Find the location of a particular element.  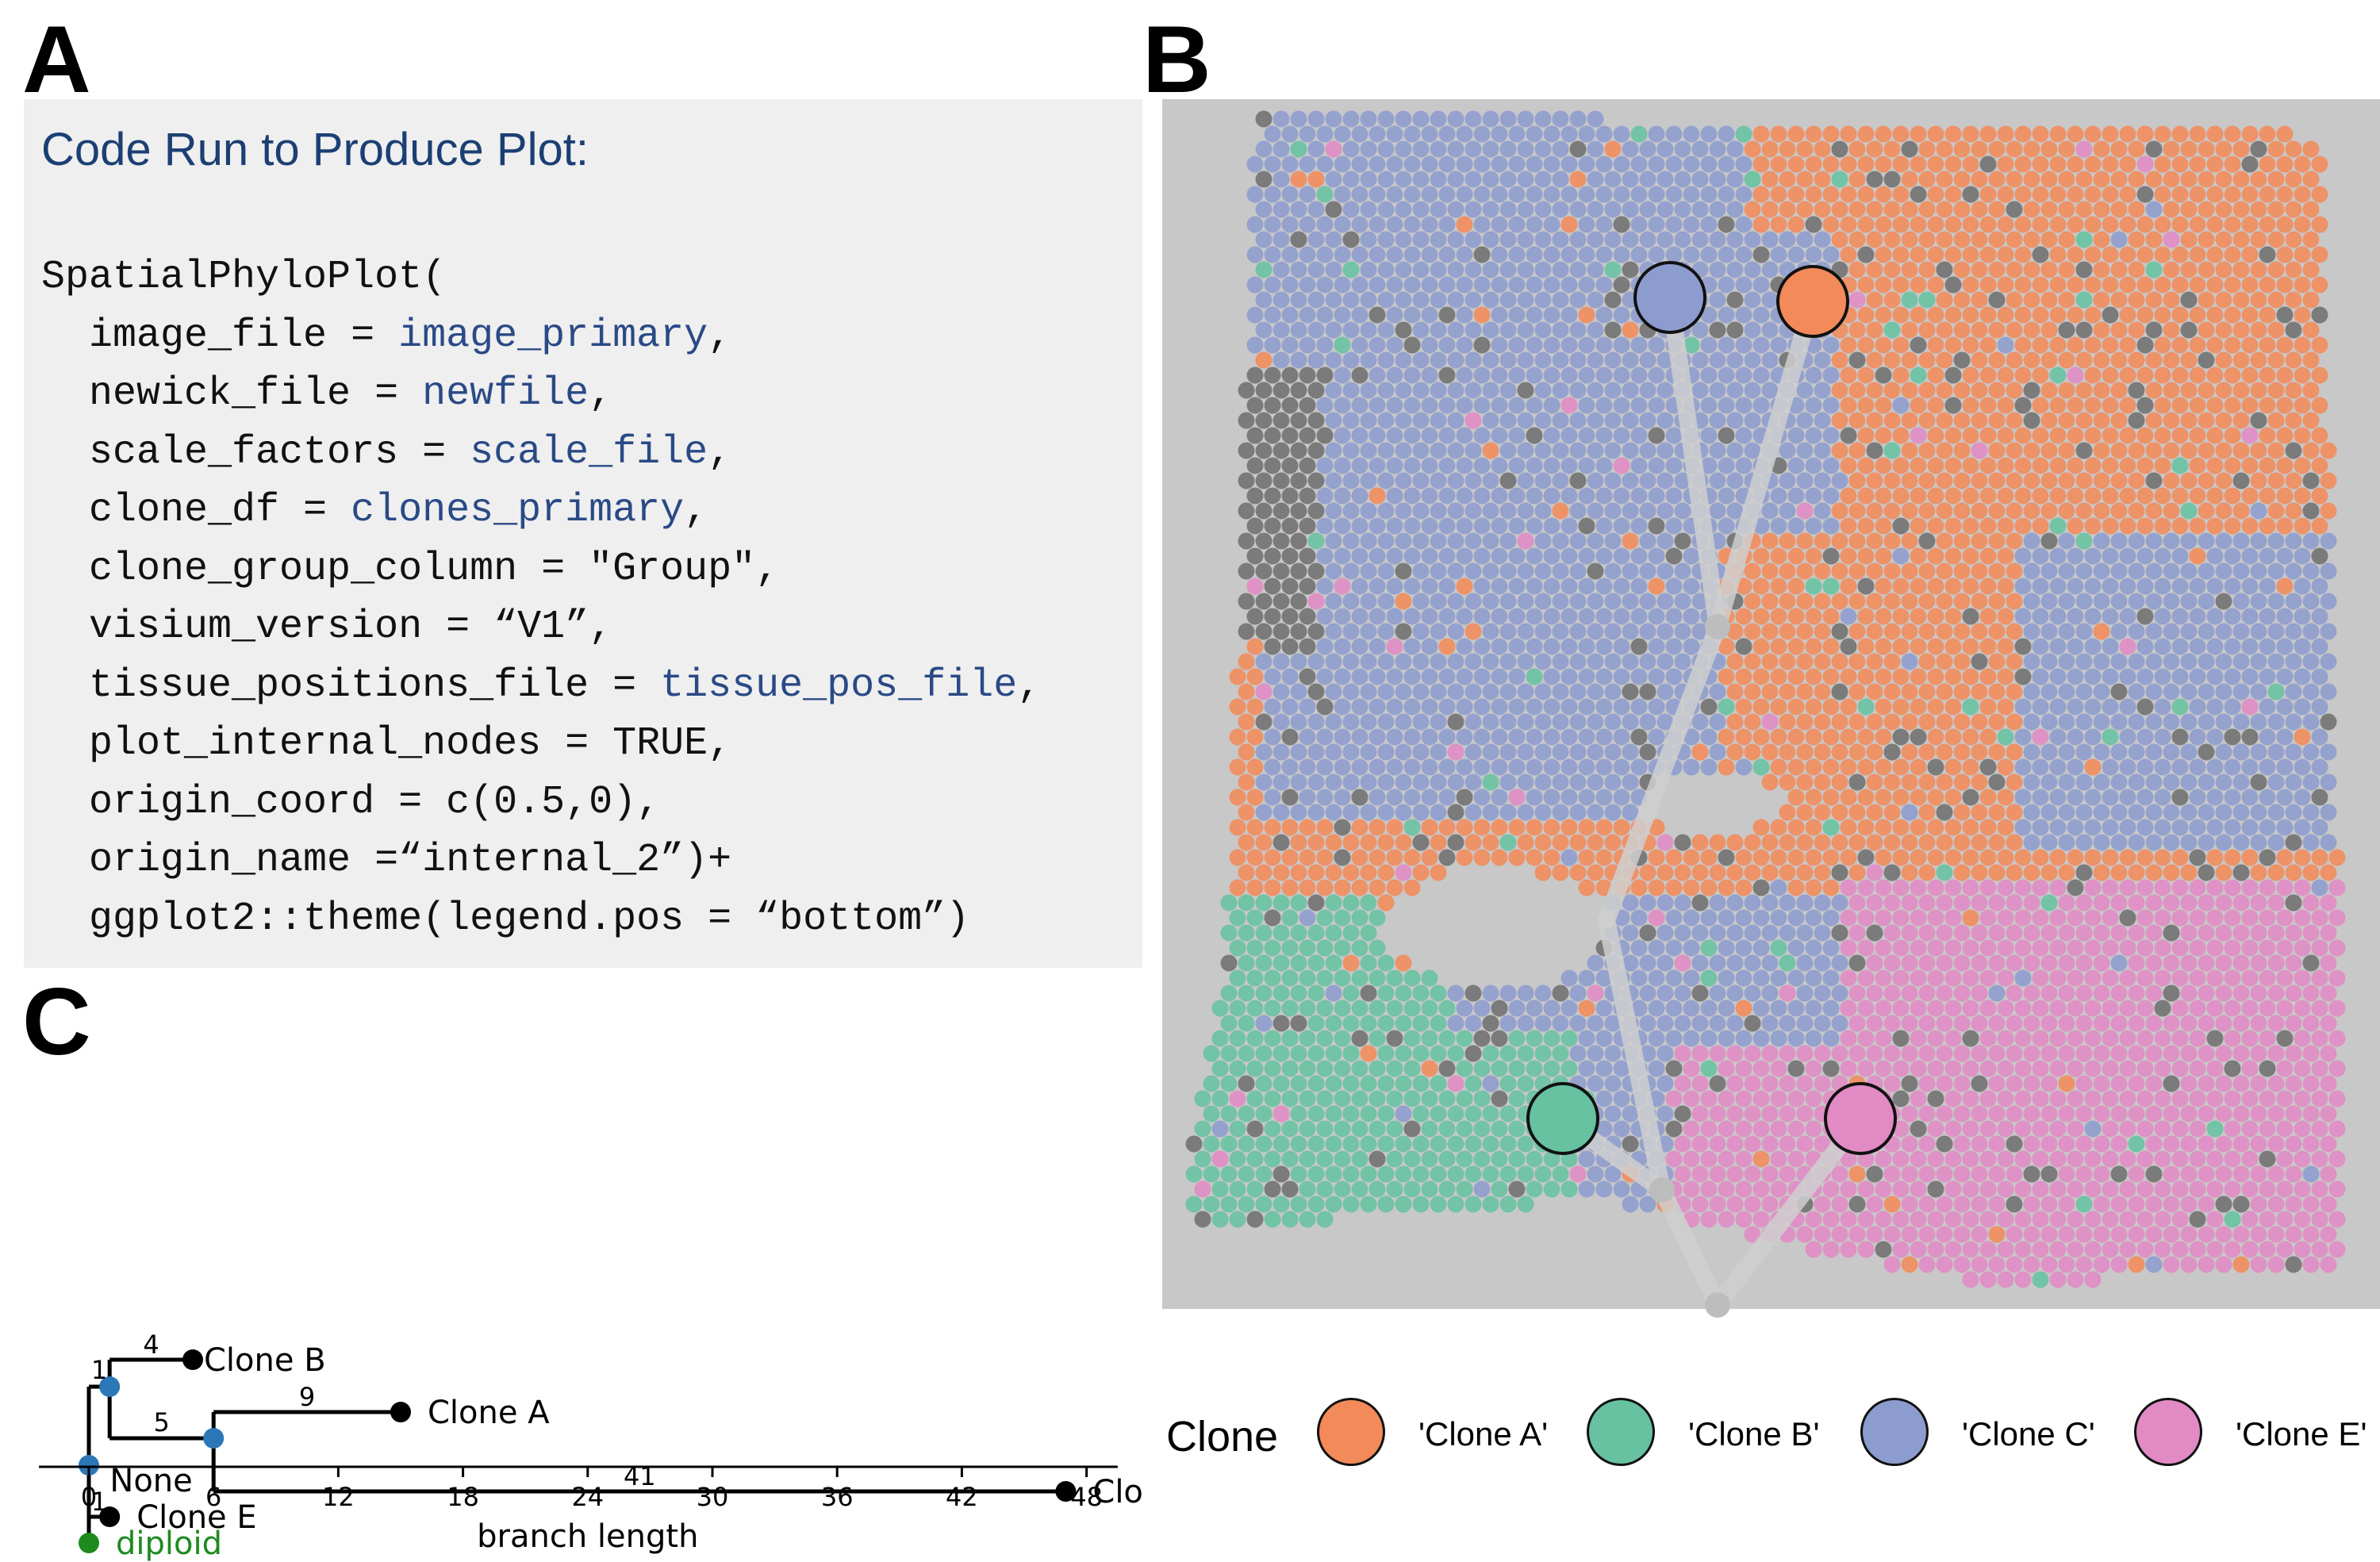

tree-overlay-edge is located at coordinates (1765, 464).